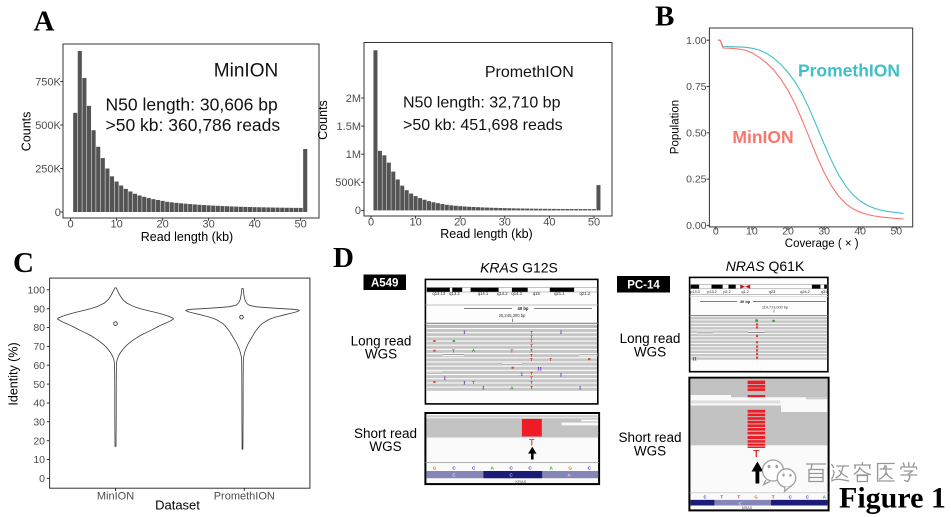  What do you see at coordinates (519, 268) in the screenshot?
I see `svg-text: KRAS G12S` at bounding box center [519, 268].